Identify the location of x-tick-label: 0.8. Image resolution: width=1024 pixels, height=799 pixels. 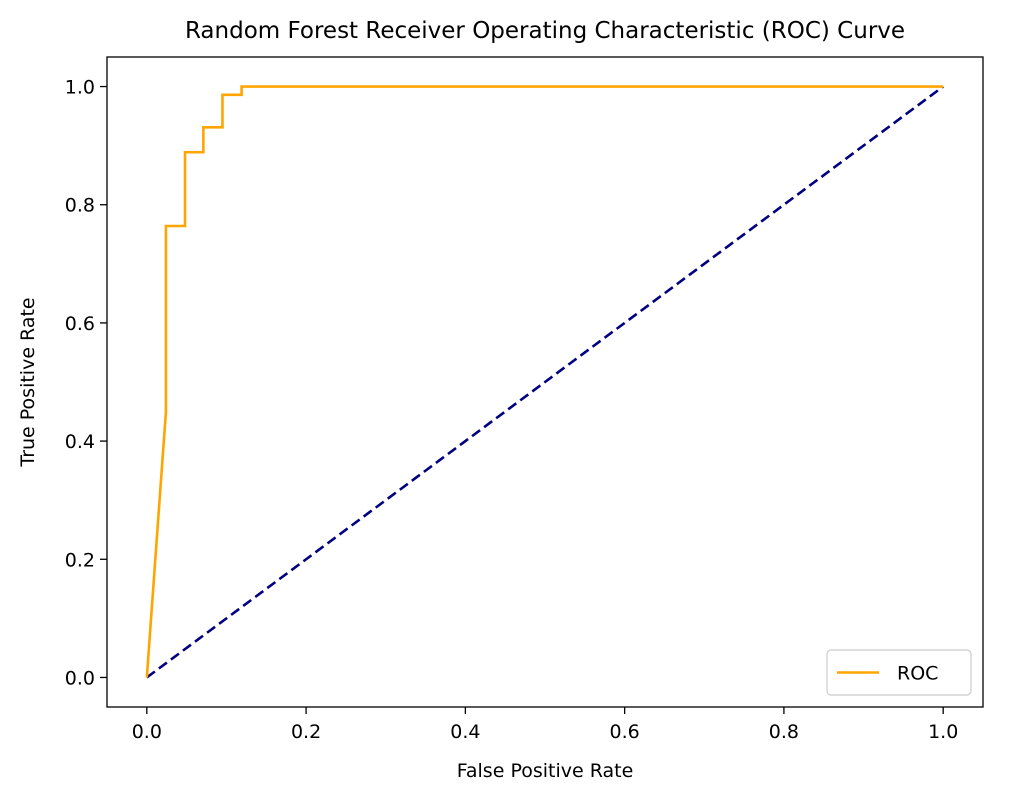
(784, 732).